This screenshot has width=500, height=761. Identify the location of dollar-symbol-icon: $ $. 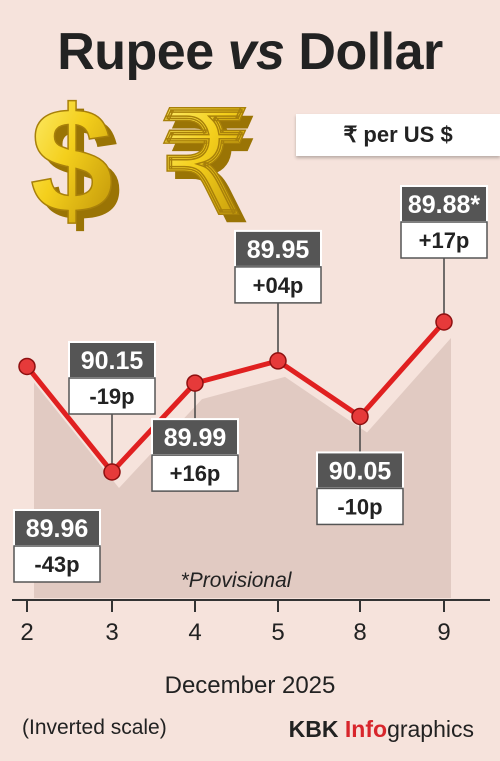
(75, 167).